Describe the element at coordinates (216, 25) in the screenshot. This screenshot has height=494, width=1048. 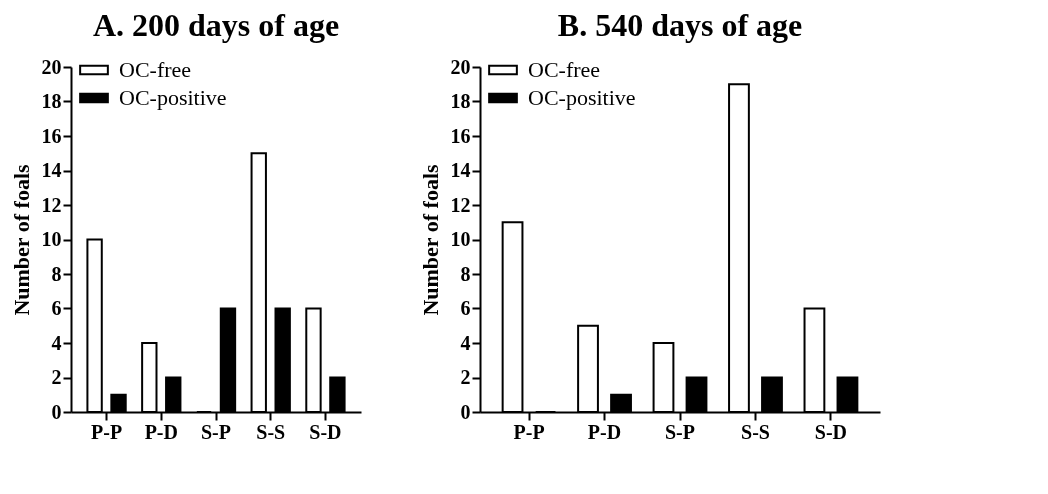
I see `chart-title: A. 200 days of age` at that location.